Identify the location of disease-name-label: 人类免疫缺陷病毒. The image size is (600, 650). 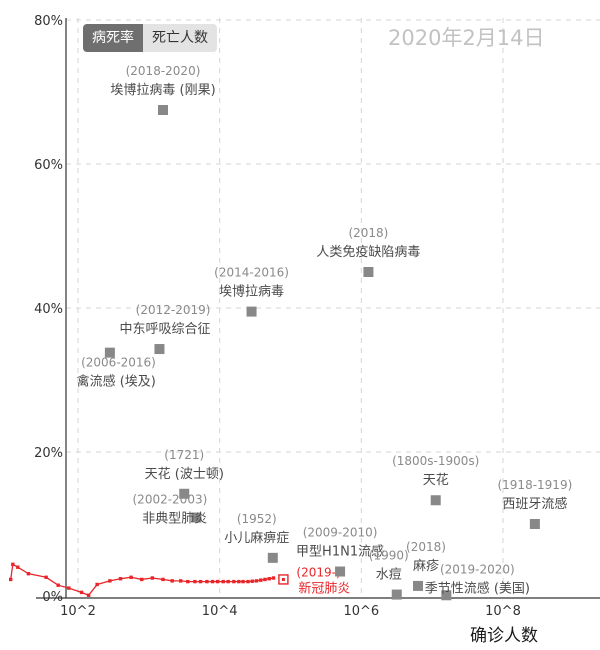
(368, 252).